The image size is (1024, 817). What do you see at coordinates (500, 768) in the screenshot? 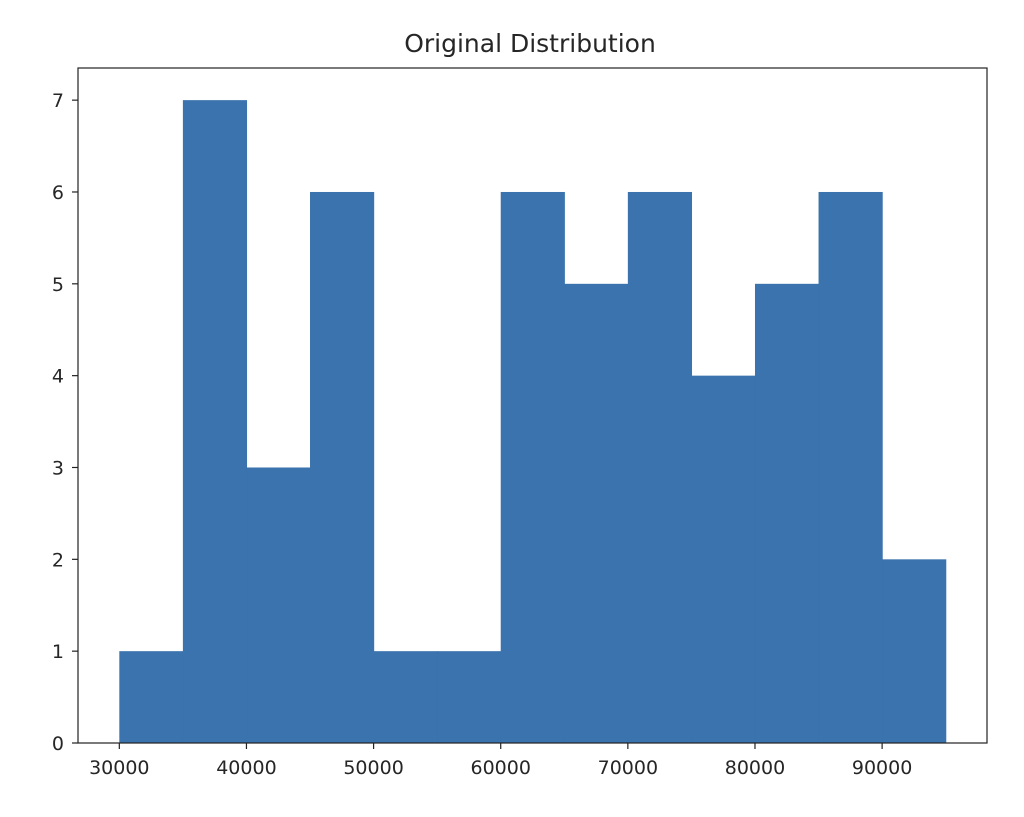
I see `x-tick-label: 60000` at bounding box center [500, 768].